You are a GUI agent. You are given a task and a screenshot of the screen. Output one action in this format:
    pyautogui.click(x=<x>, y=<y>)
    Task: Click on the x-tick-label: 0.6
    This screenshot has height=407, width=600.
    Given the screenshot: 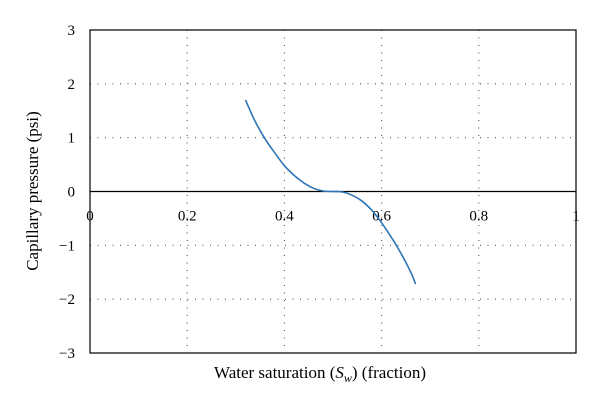 What is the action you would take?
    pyautogui.click(x=381, y=217)
    